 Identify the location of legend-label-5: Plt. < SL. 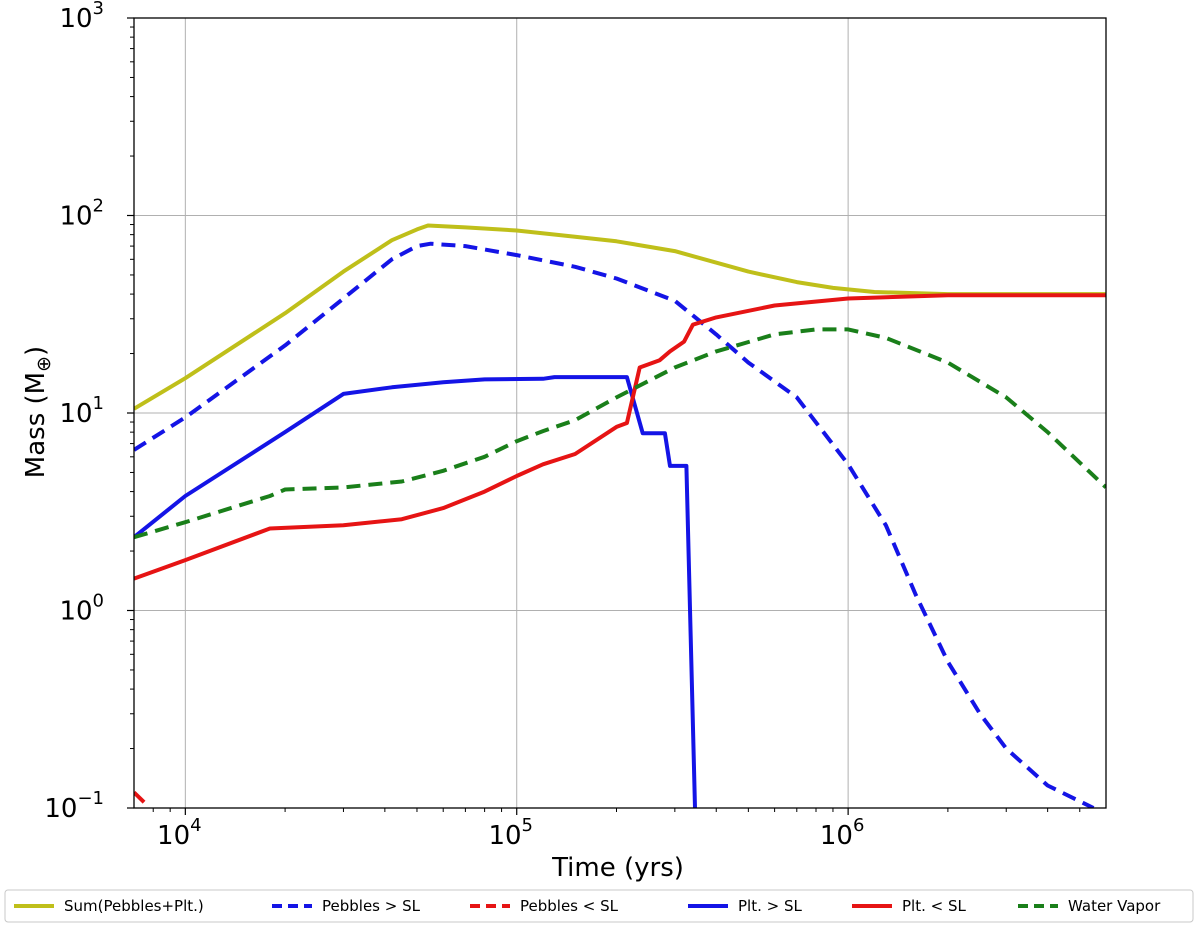
(934, 906).